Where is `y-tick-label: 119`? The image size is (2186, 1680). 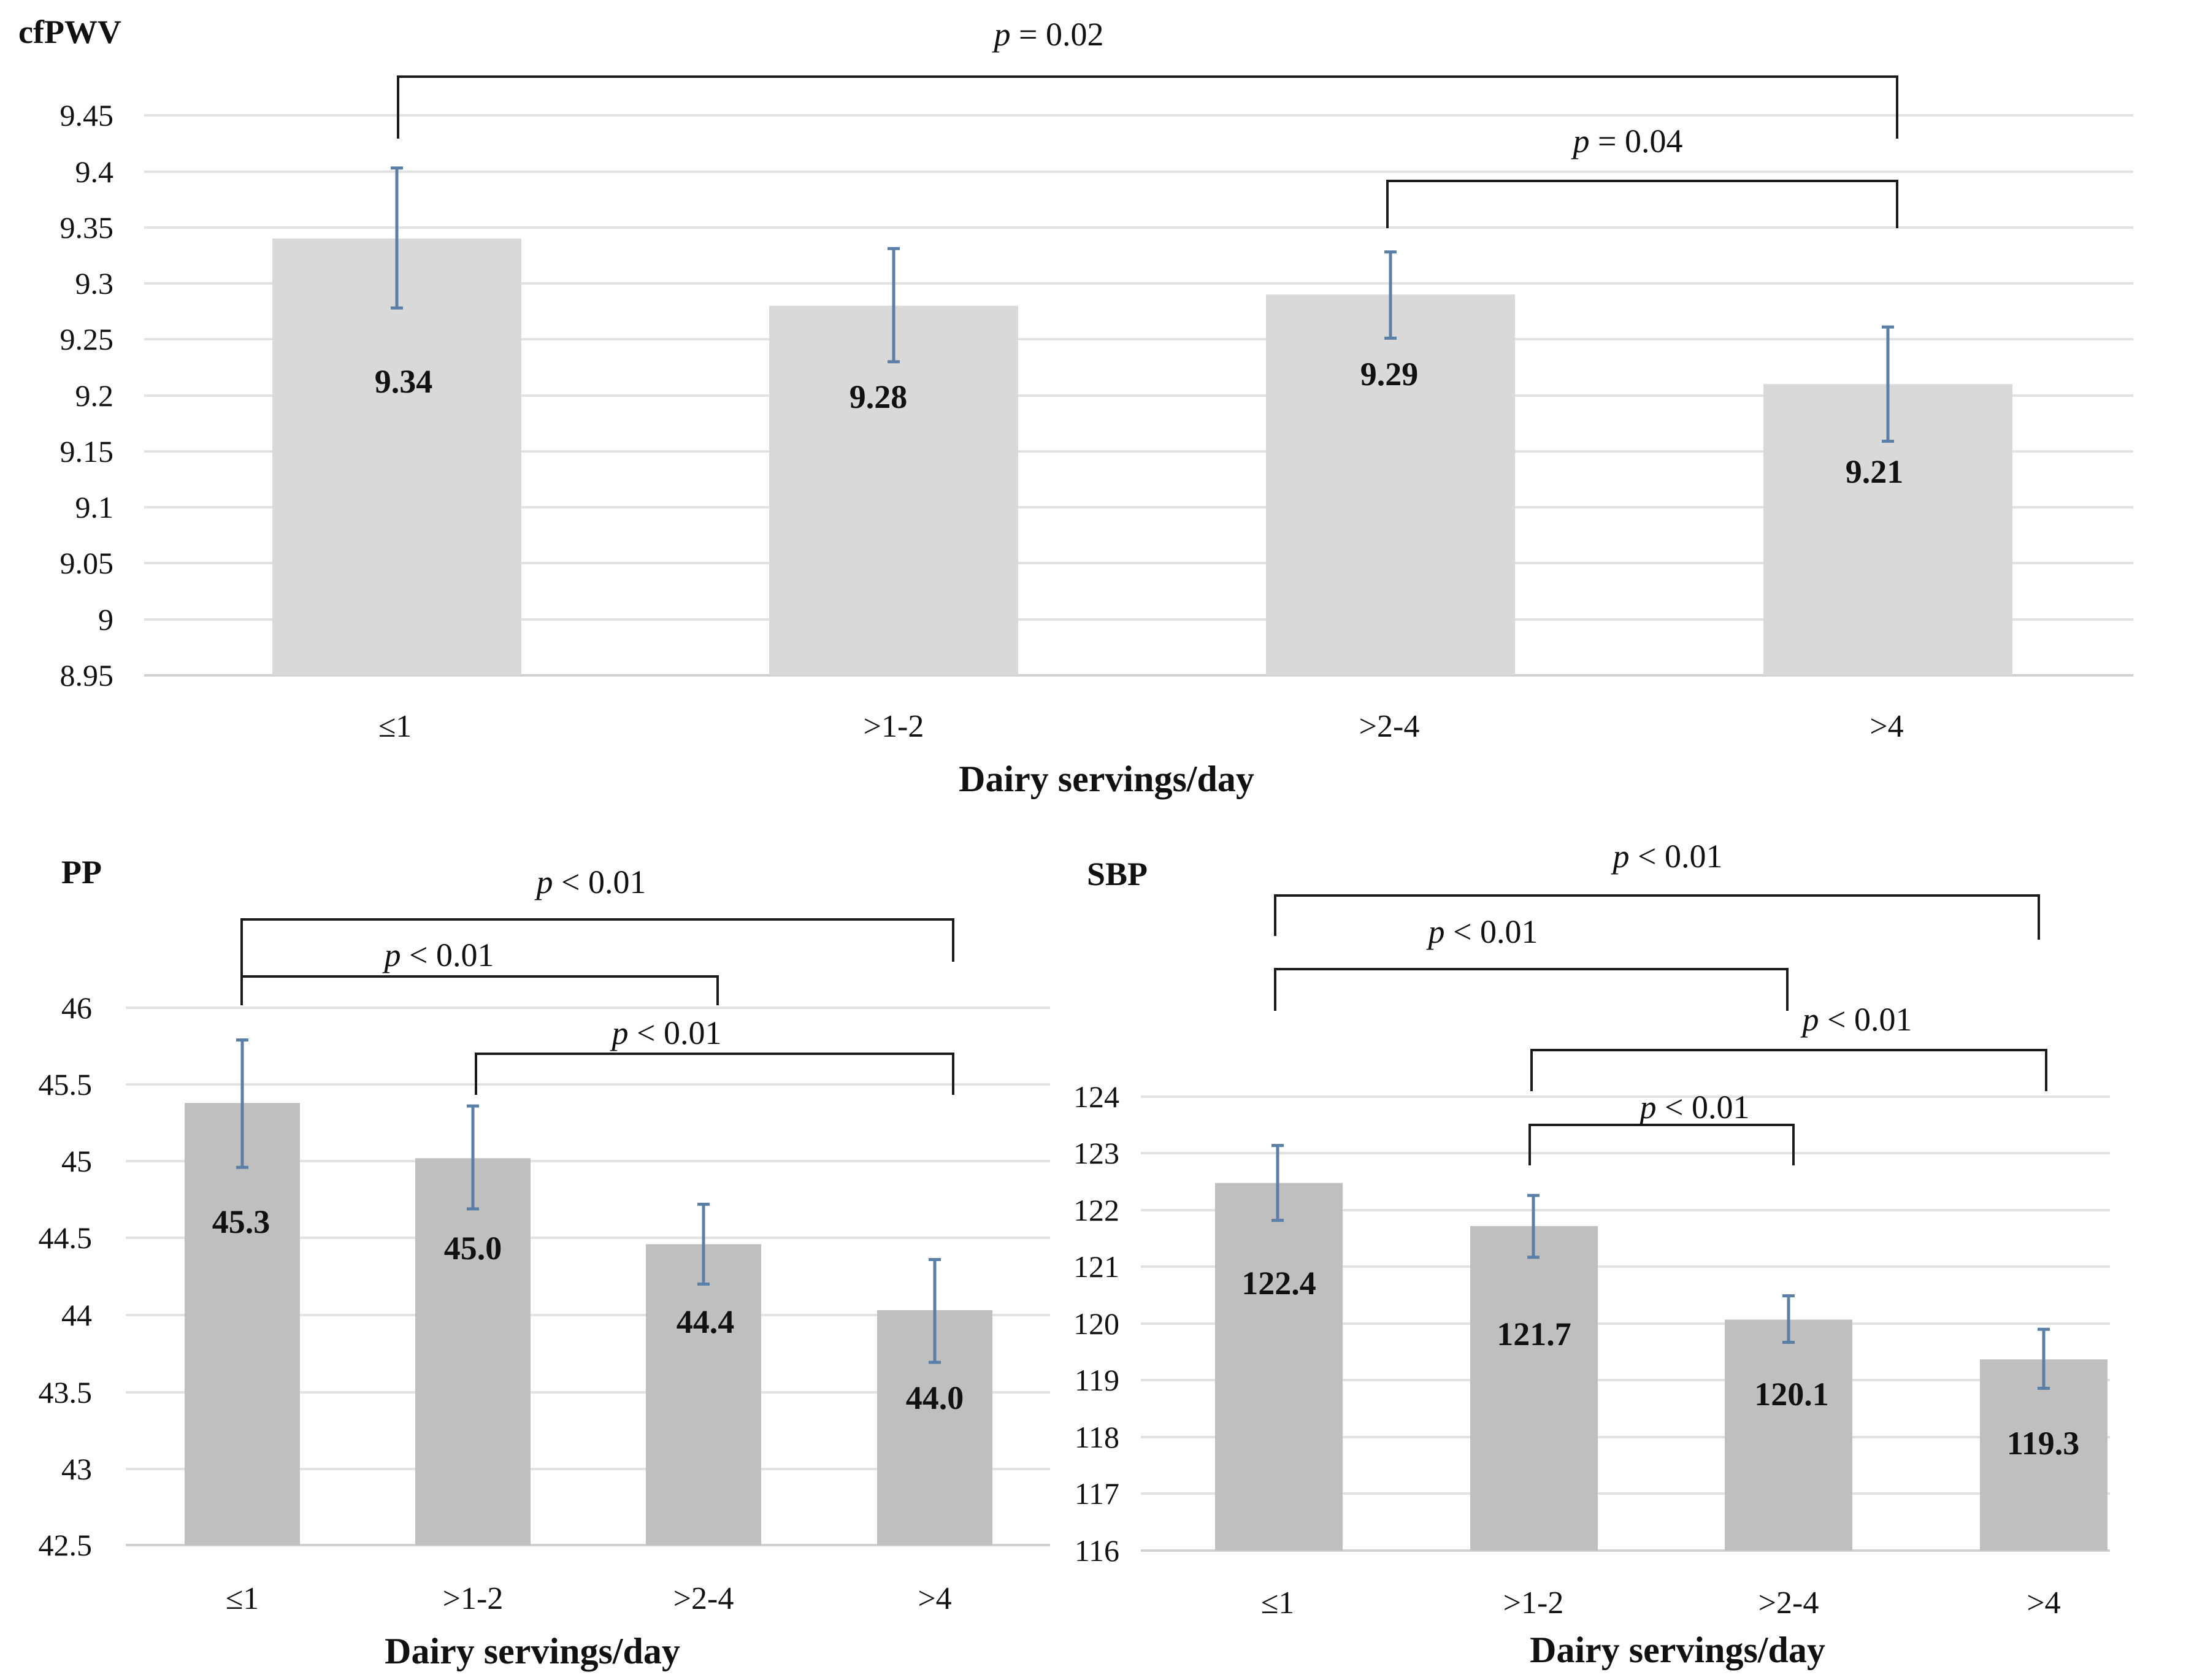 y-tick-label: 119 is located at coordinates (1097, 1380).